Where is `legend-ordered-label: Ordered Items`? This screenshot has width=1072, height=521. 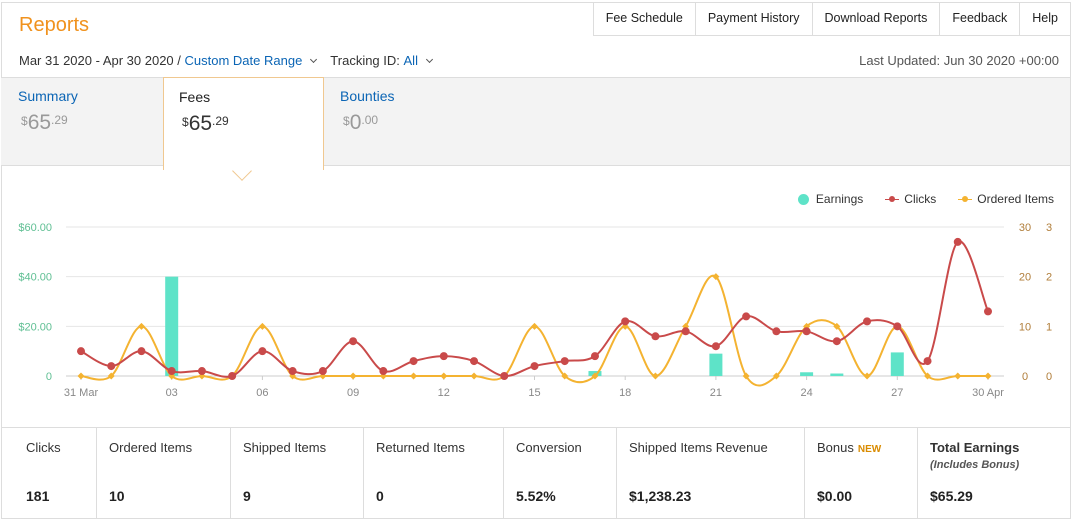
legend-ordered-label: Ordered Items is located at coordinates (1015, 199).